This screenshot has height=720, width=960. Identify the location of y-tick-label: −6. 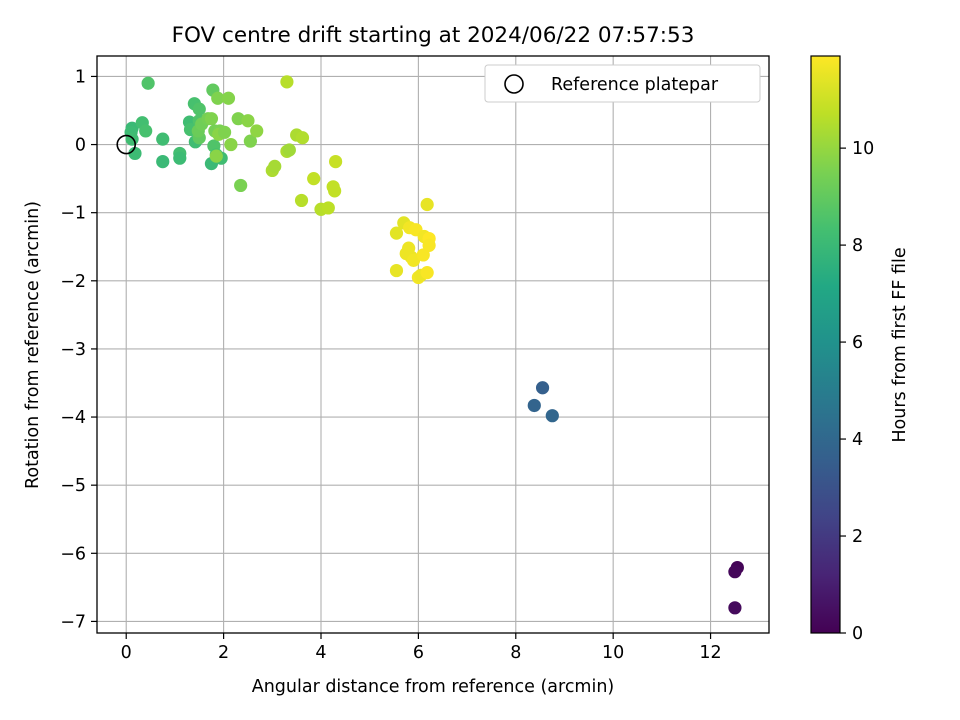
(73, 554).